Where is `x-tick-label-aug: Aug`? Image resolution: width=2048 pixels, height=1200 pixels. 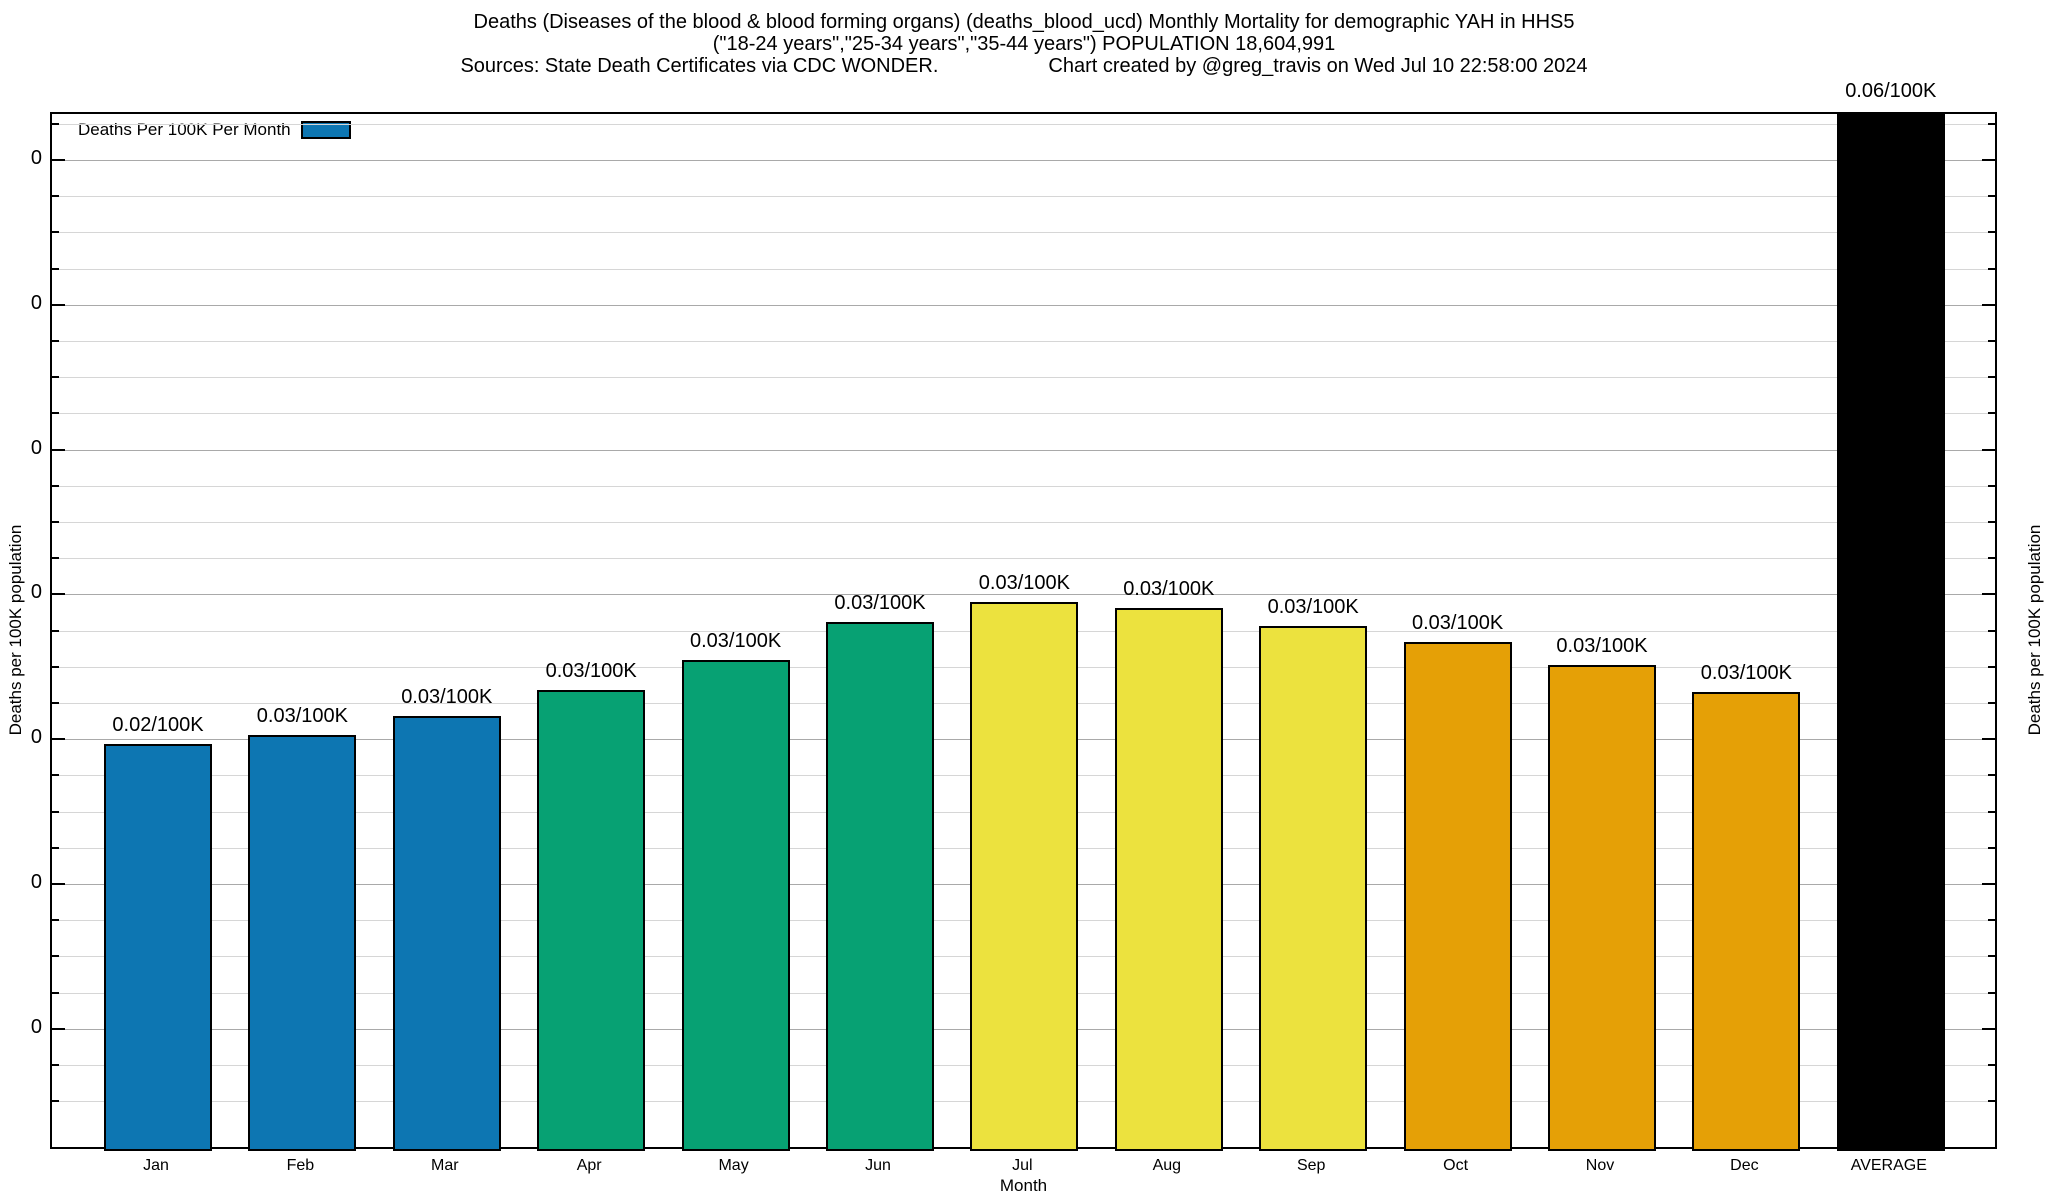 x-tick-label-aug: Aug is located at coordinates (1167, 1165).